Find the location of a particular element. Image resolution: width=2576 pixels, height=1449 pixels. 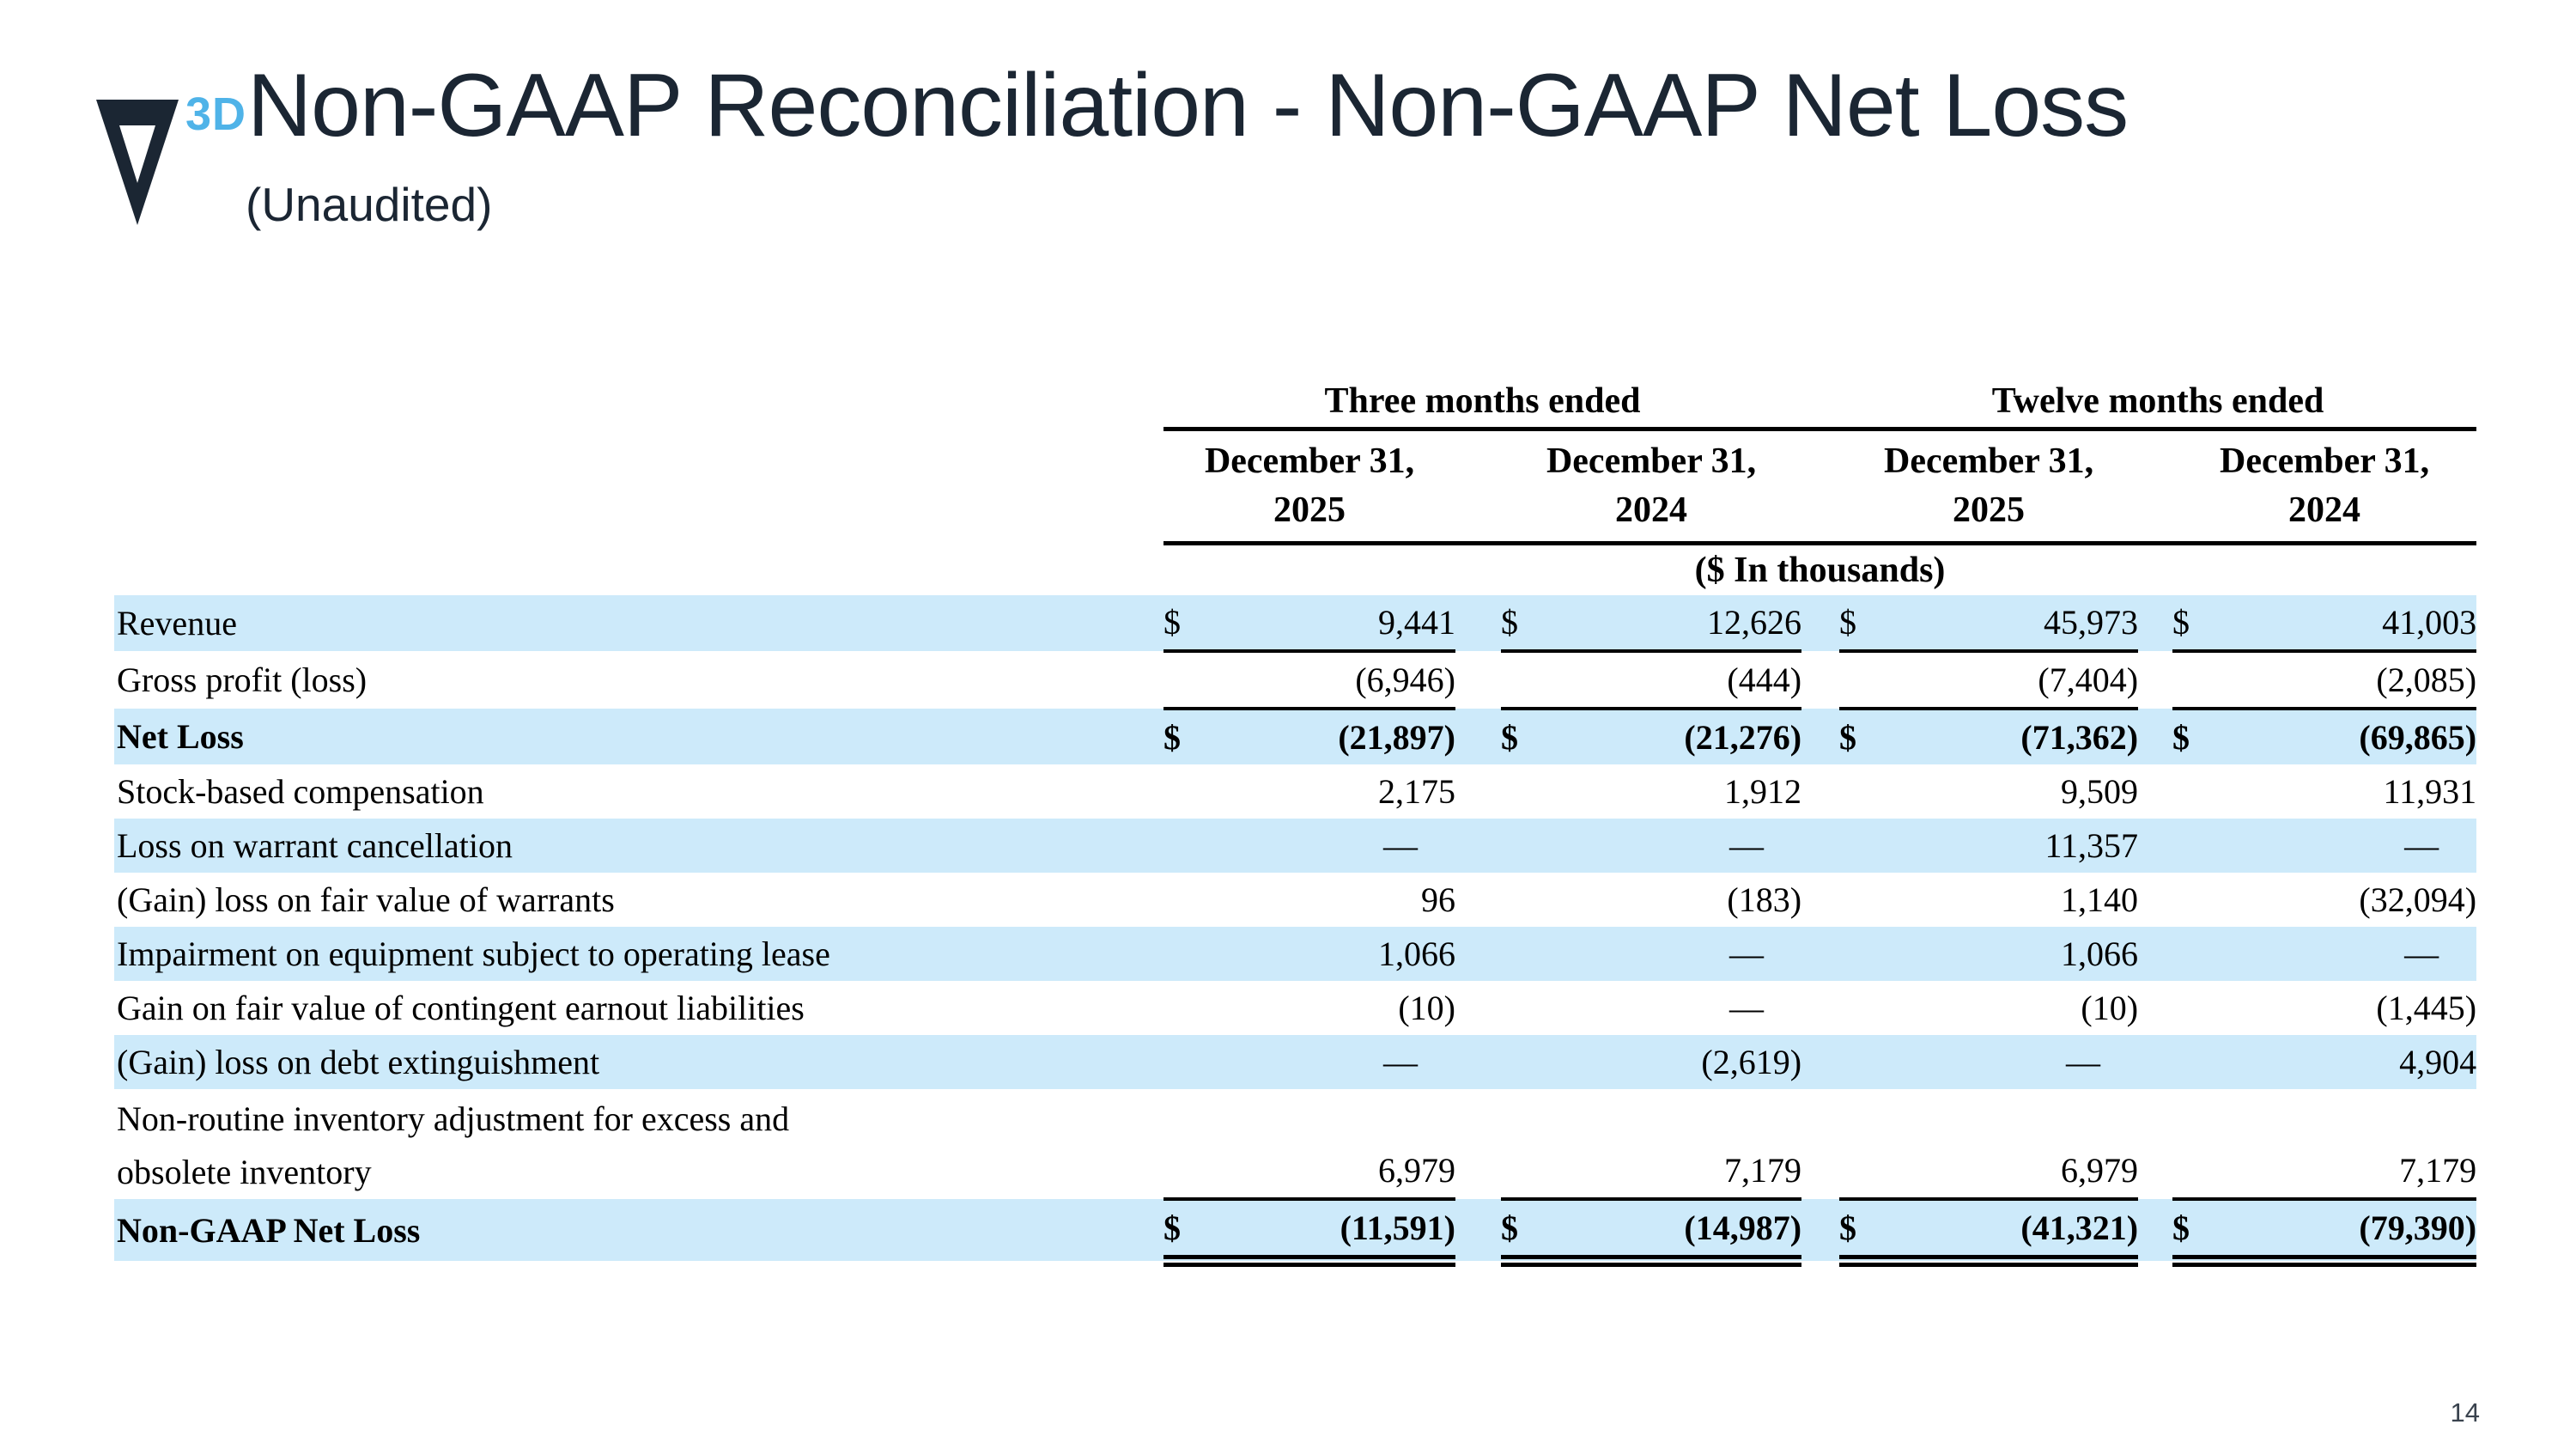

row-label: (Gain) loss on fair value of warrants is located at coordinates (366, 900).